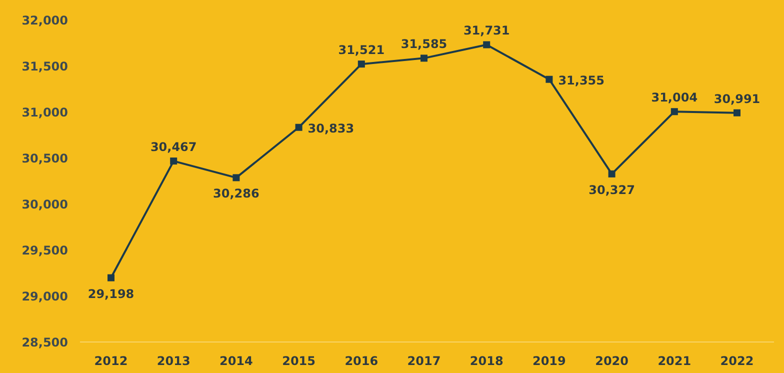  What do you see at coordinates (581, 80) in the screenshot?
I see `data-label: 31,355` at bounding box center [581, 80].